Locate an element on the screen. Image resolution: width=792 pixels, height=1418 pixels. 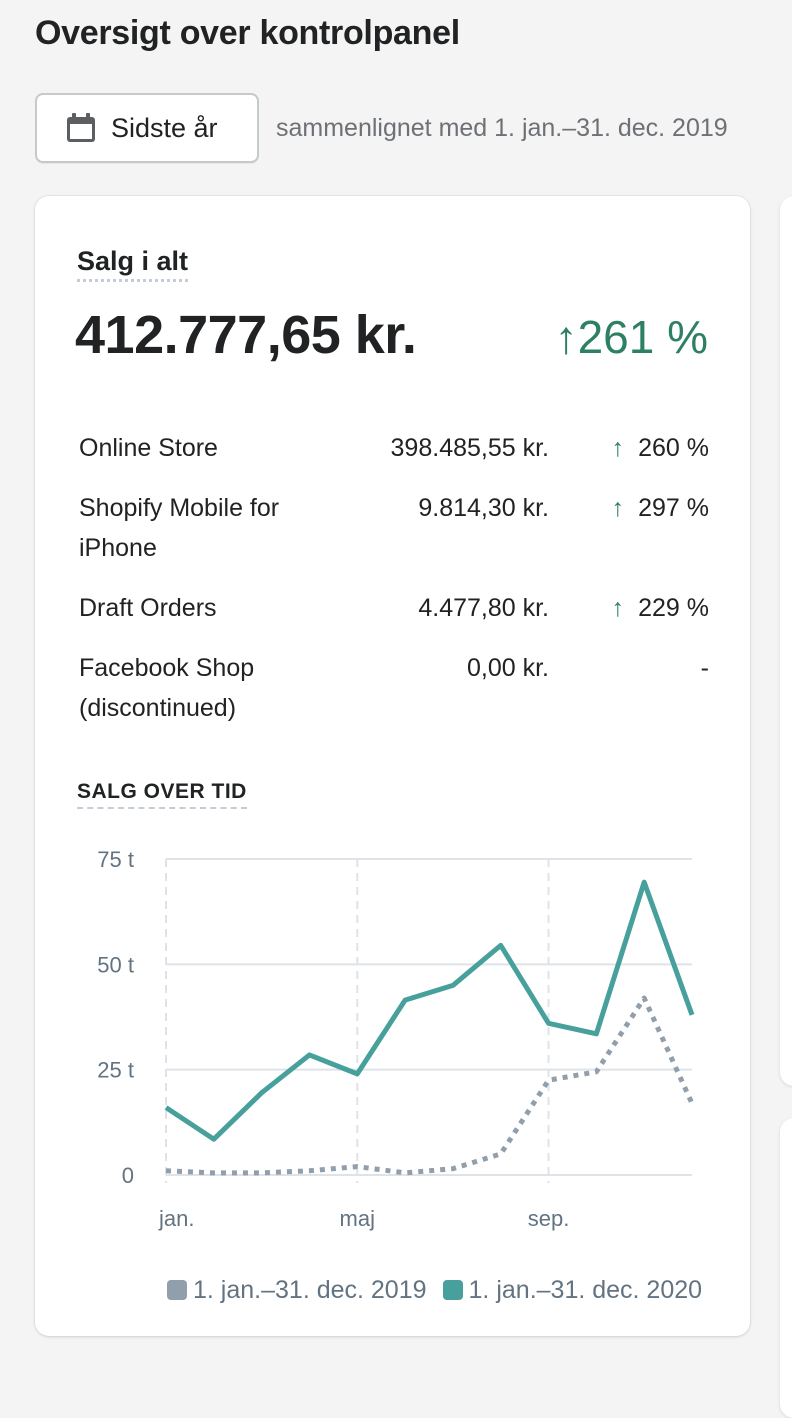
side-card is located at coordinates (786, 641).